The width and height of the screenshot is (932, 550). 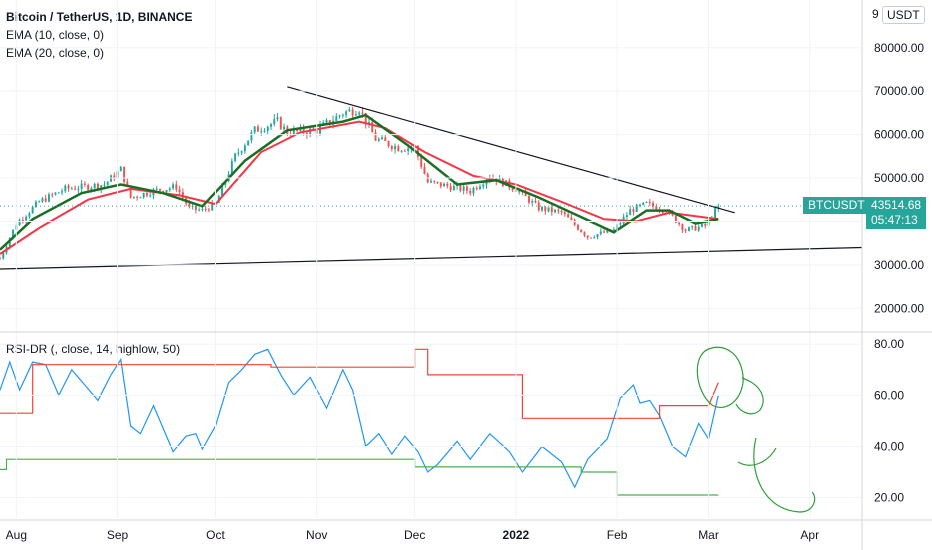 What do you see at coordinates (749, 396) in the screenshot?
I see `hand-drawn-loop` at bounding box center [749, 396].